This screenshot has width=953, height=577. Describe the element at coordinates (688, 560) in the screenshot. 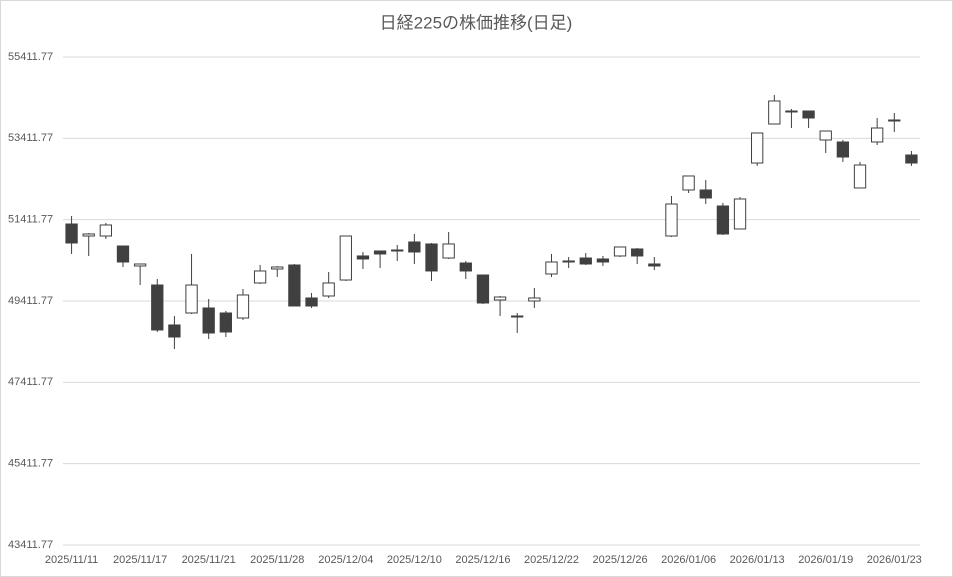

I see `x-tick-label: 2026/01/06` at that location.